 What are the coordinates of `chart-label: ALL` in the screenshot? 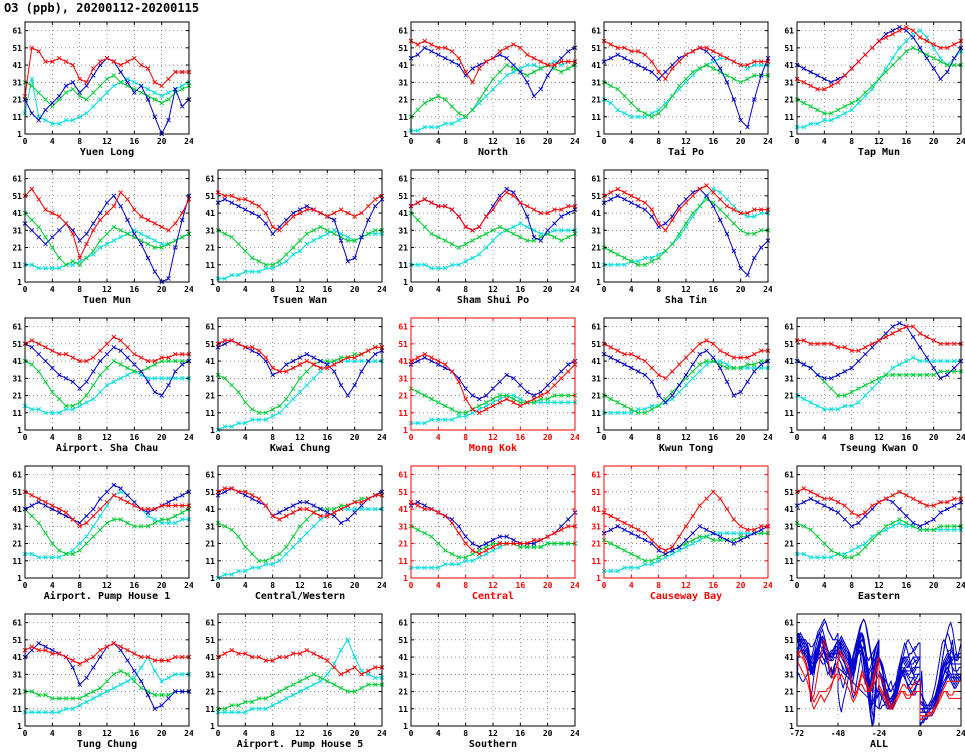 It's located at (879, 744).